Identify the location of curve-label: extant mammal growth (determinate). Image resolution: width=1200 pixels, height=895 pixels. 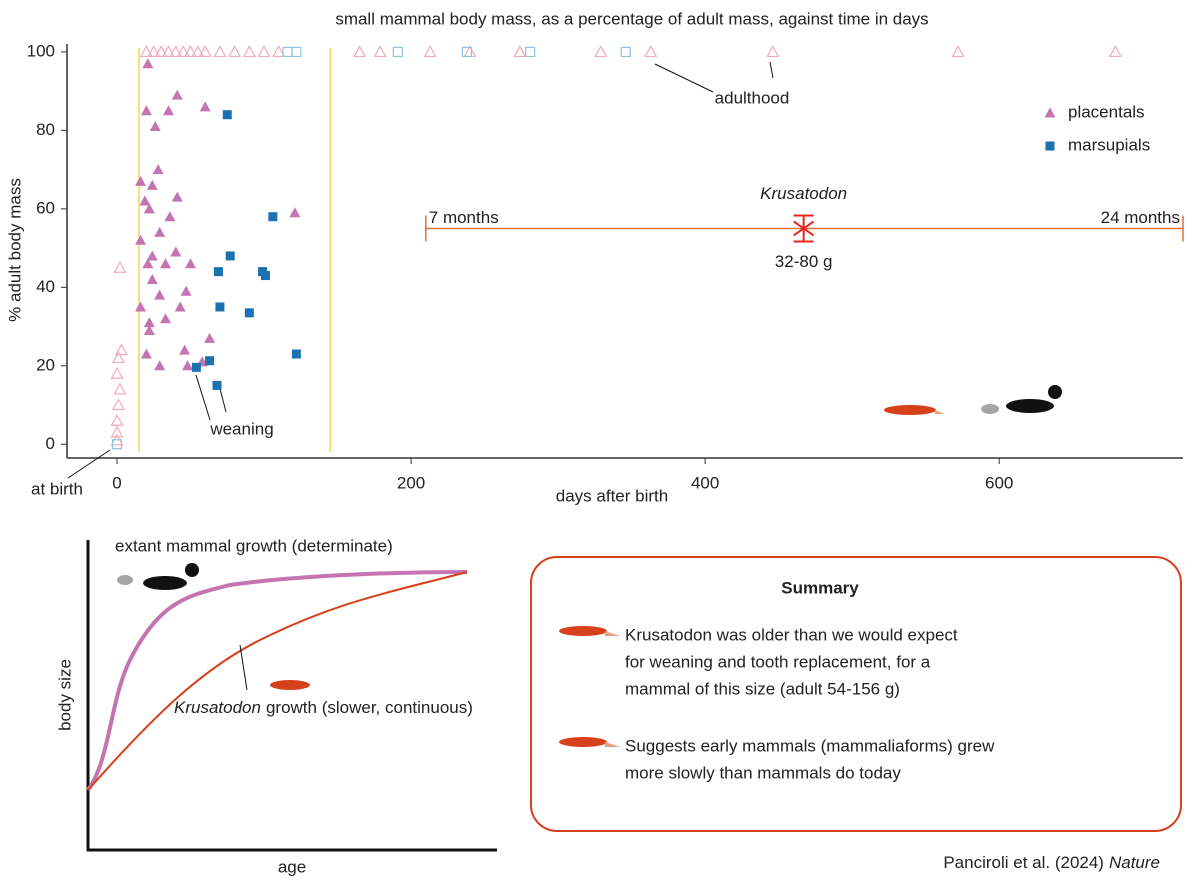
(254, 545).